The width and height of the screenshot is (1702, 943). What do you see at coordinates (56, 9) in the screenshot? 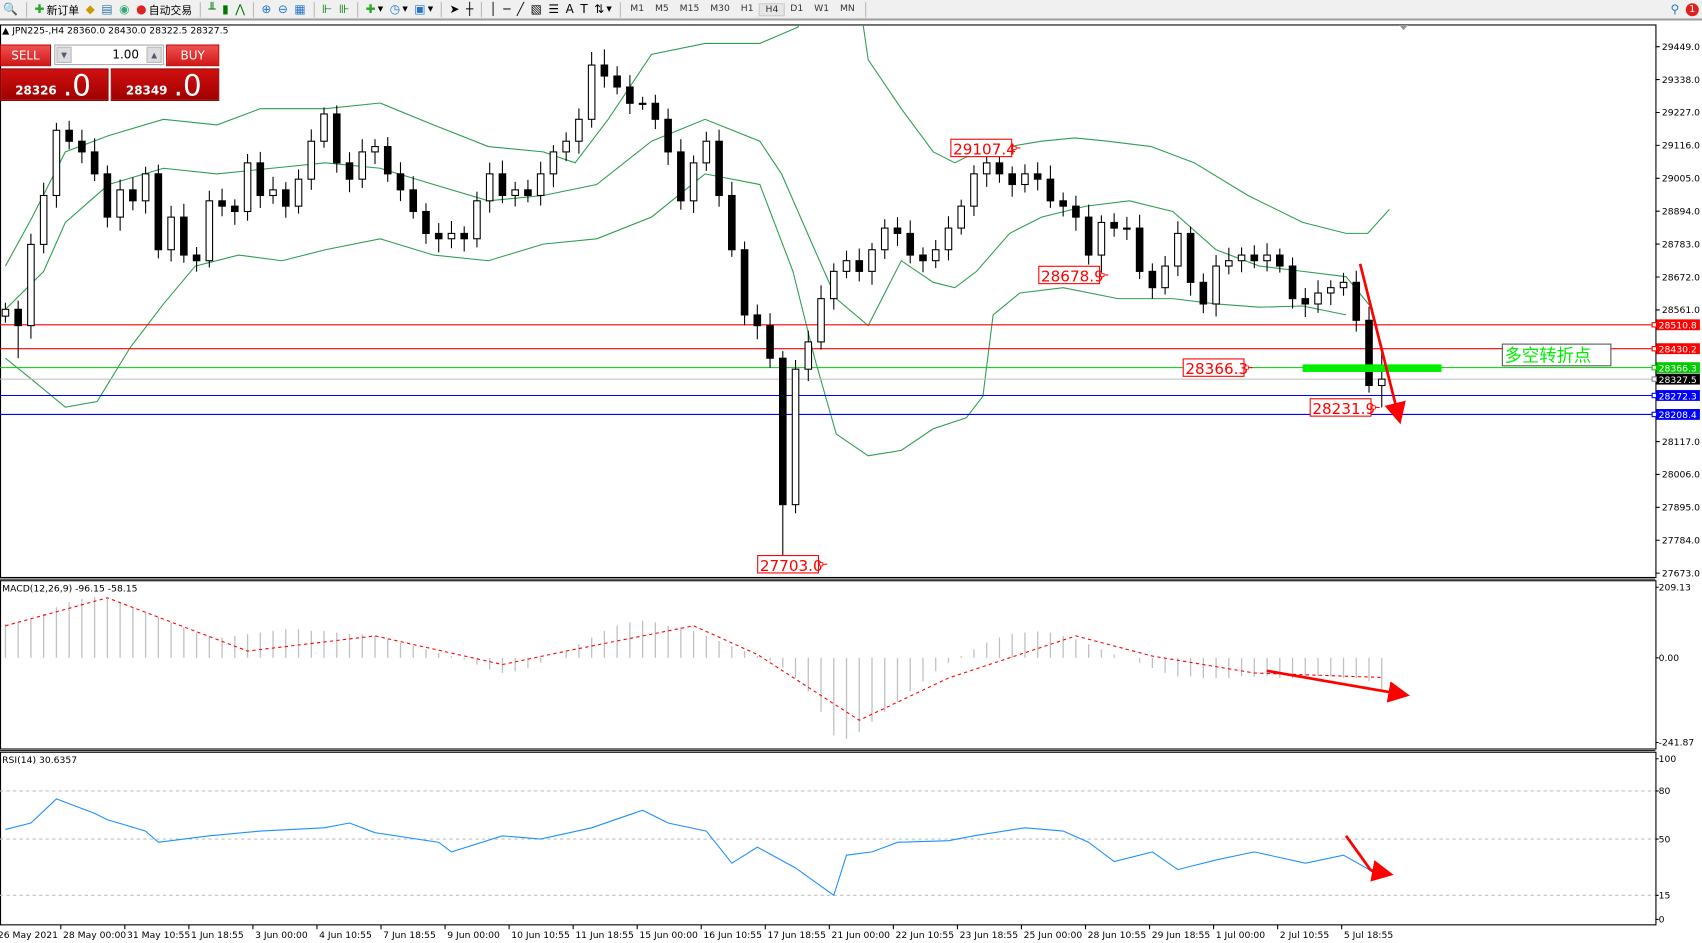
I see `new-order-button: ✚ 新订单` at bounding box center [56, 9].